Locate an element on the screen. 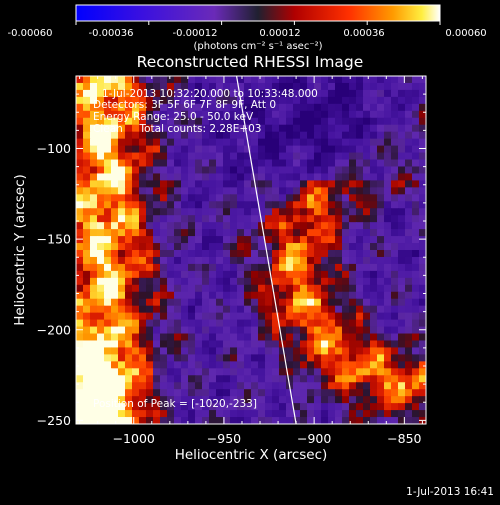 The image size is (500, 505). colorbar-tick-label: -0.00012 is located at coordinates (195, 33).